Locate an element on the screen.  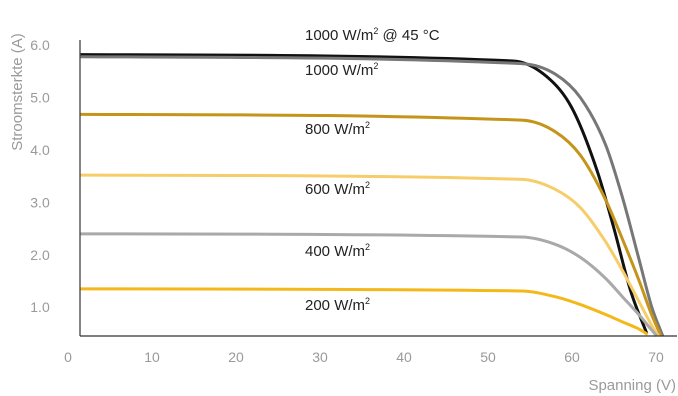
x-tick-label: 20 is located at coordinates (236, 357).